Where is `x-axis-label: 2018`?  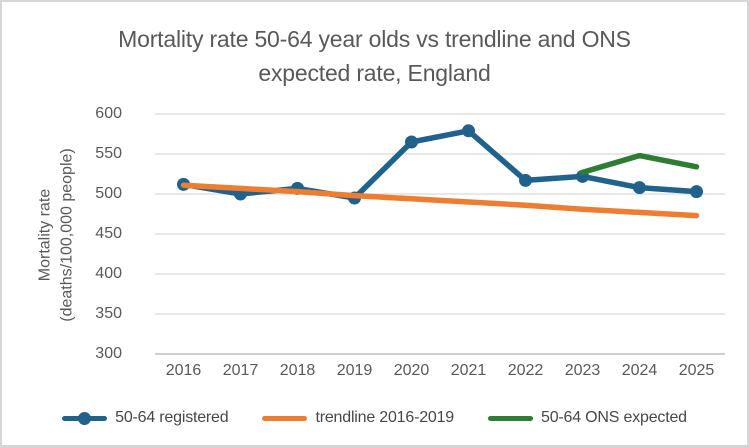
x-axis-label: 2018 is located at coordinates (297, 370).